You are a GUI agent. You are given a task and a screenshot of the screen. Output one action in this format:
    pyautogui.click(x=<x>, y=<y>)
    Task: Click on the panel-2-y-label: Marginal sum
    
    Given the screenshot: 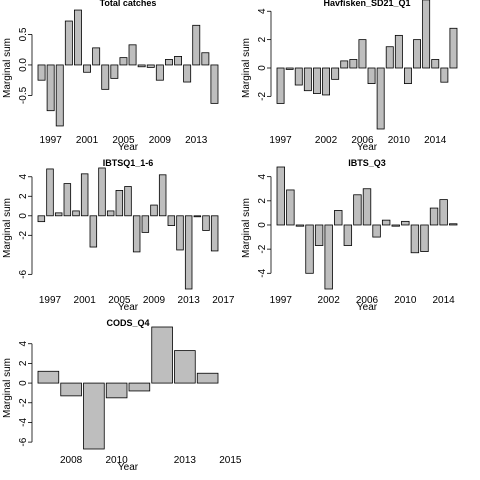 What is the action you would take?
    pyautogui.click(x=246, y=68)
    